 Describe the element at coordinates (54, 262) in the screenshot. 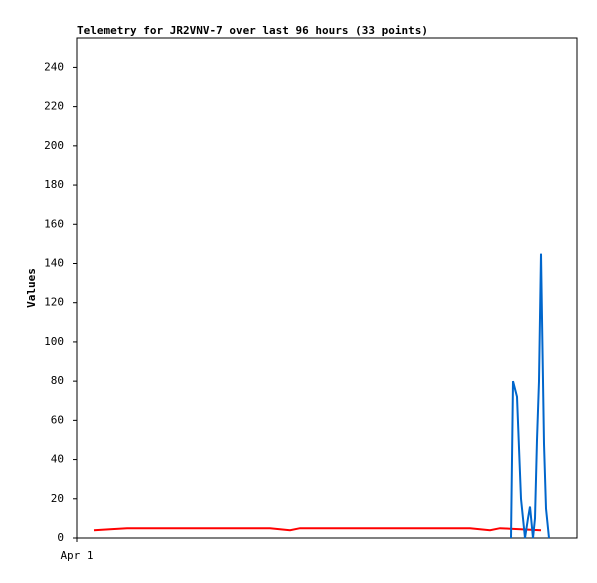

I see `y-tick-label: 140` at that location.